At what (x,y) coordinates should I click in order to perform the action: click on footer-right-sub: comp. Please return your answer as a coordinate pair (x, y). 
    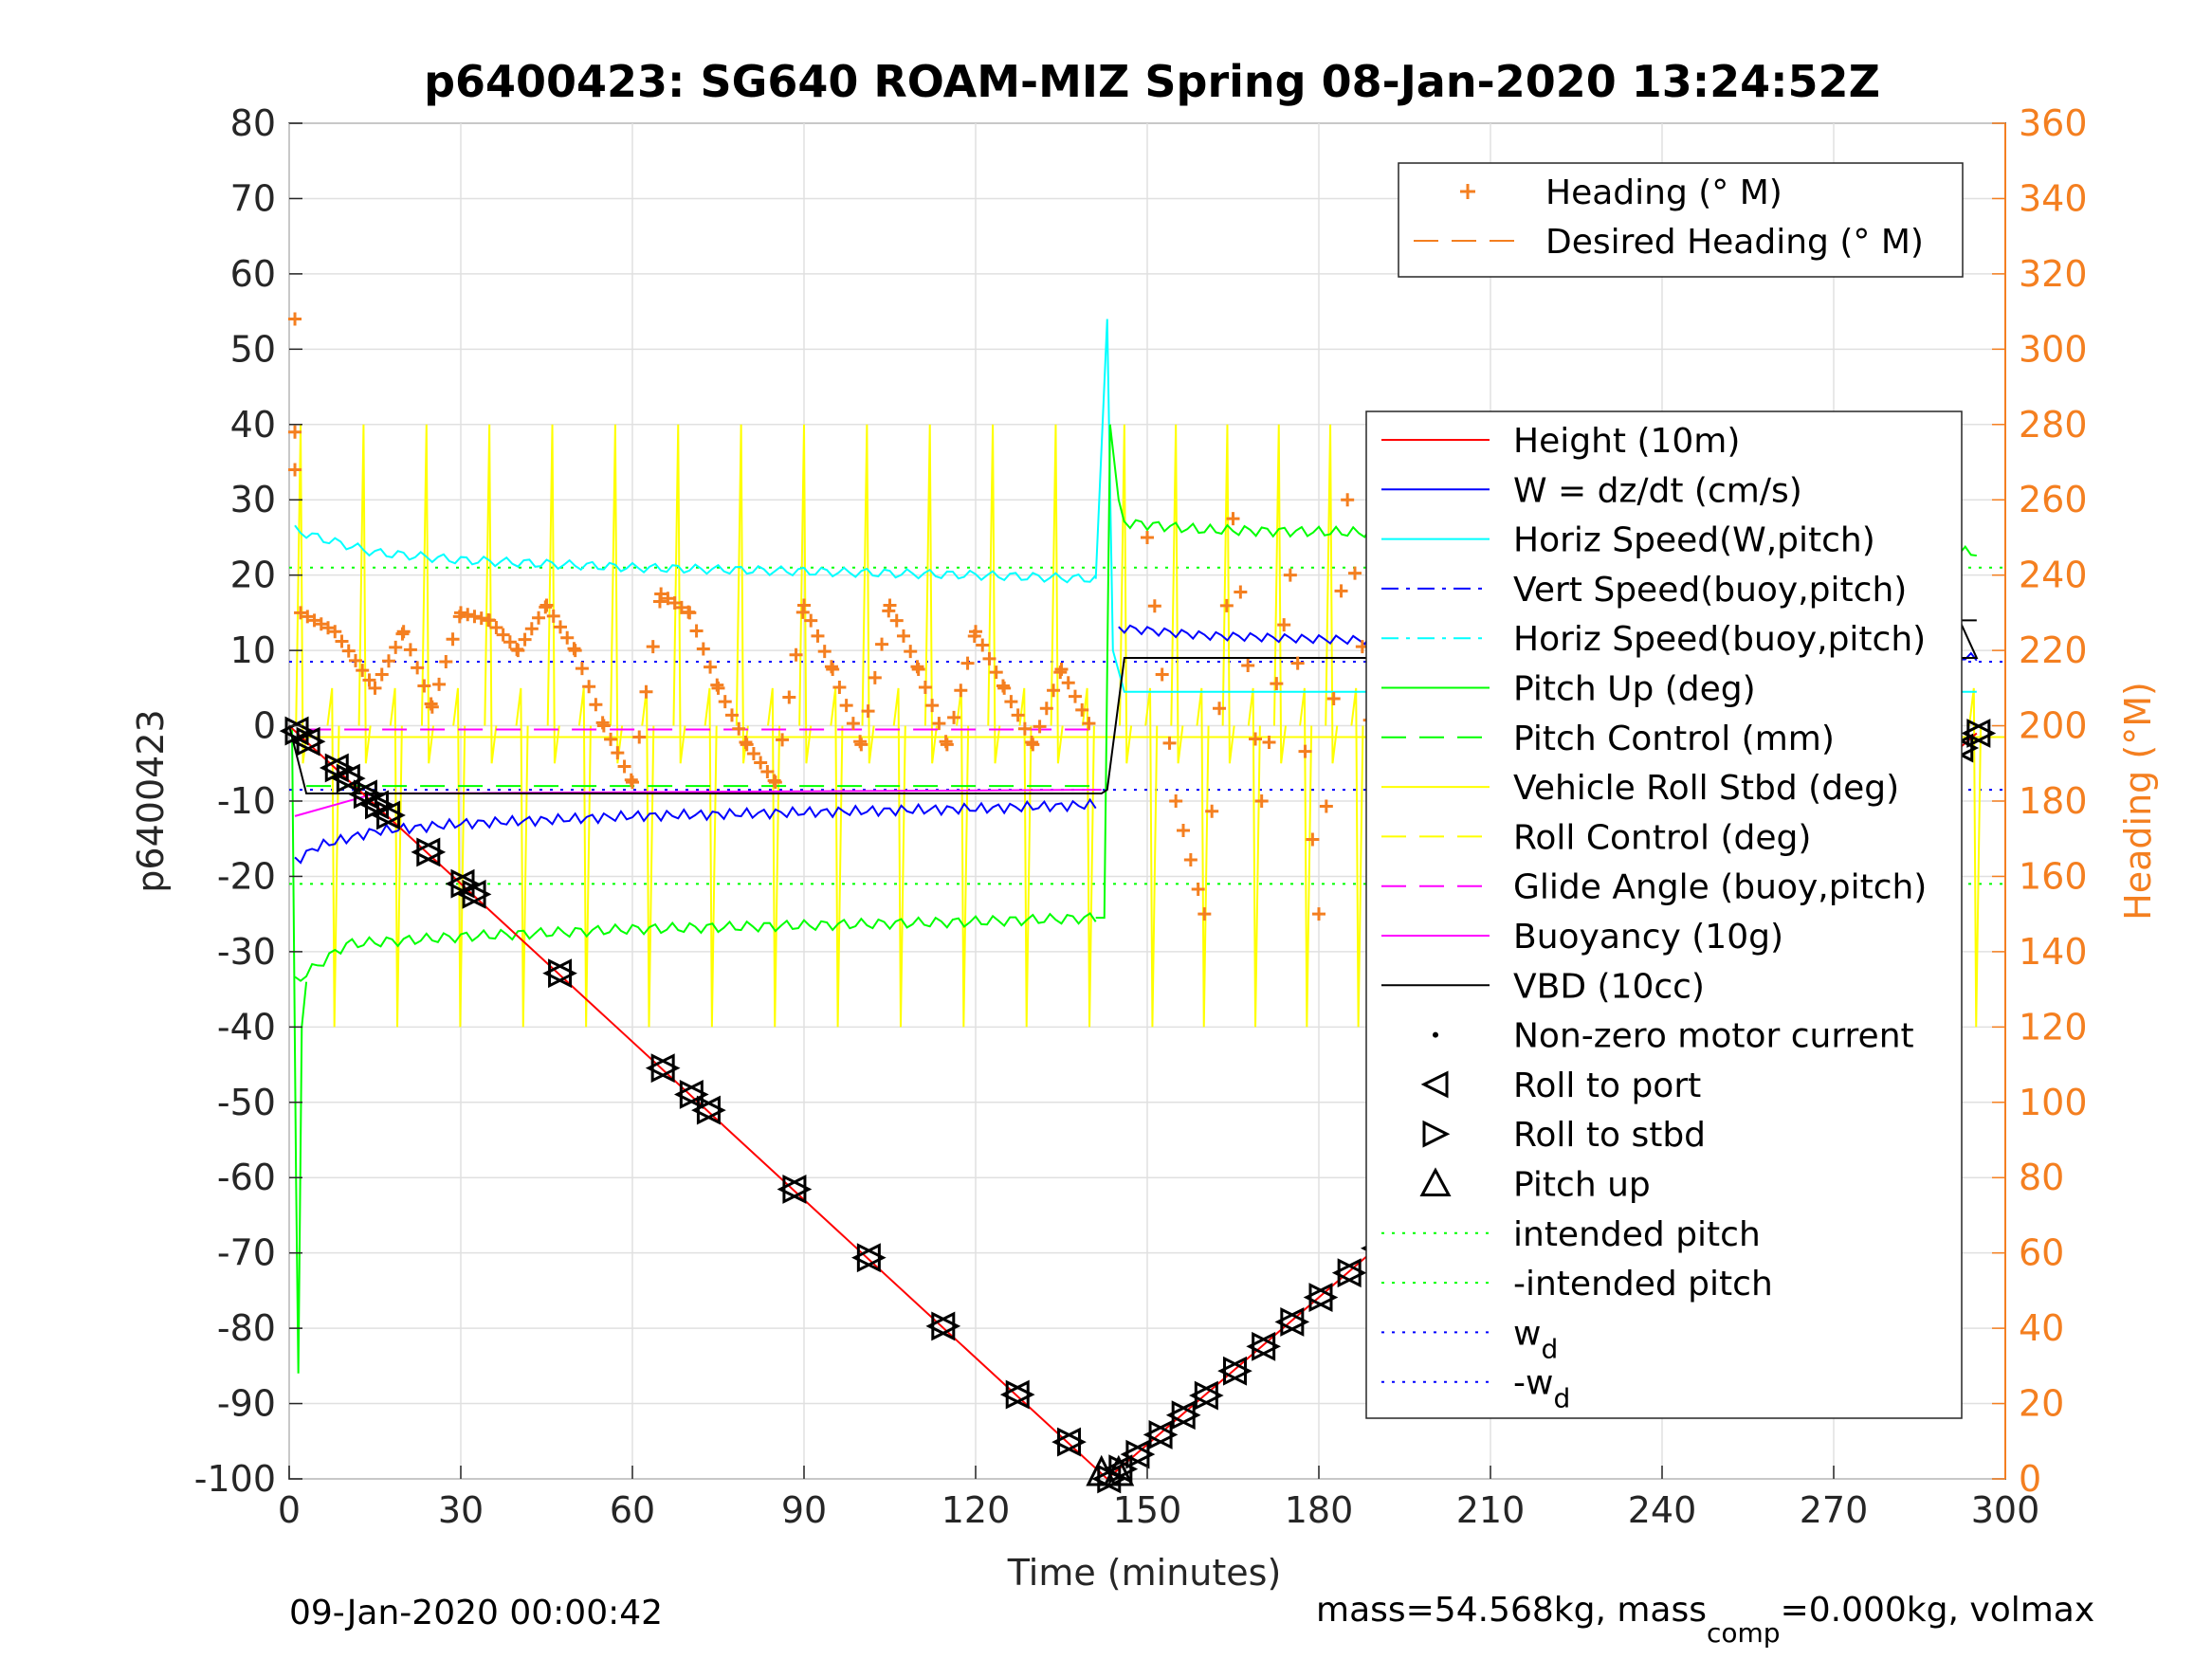
    Looking at the image, I should click on (1744, 1633).